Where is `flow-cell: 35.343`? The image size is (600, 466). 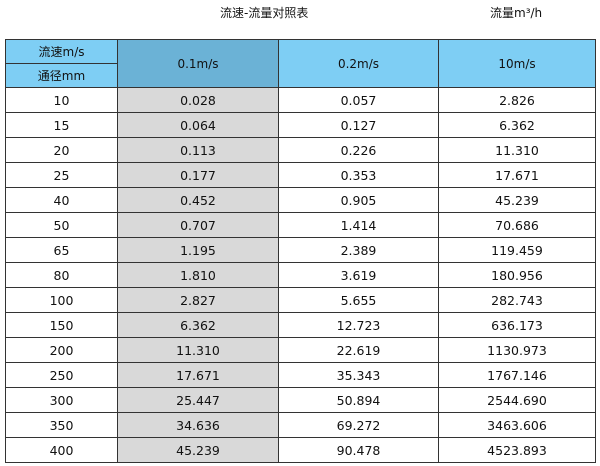 flow-cell: 35.343 is located at coordinates (358, 375).